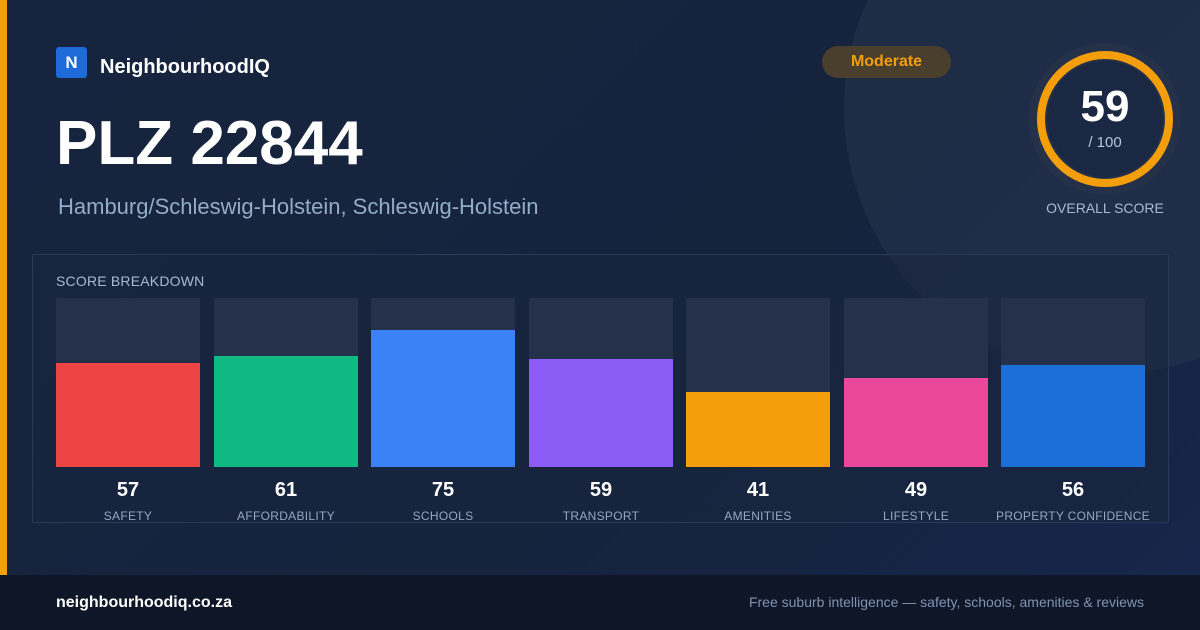 The height and width of the screenshot is (630, 1200). I want to click on score-bar-lifestyle: 49 LIFESTYLE, so click(916, 411).